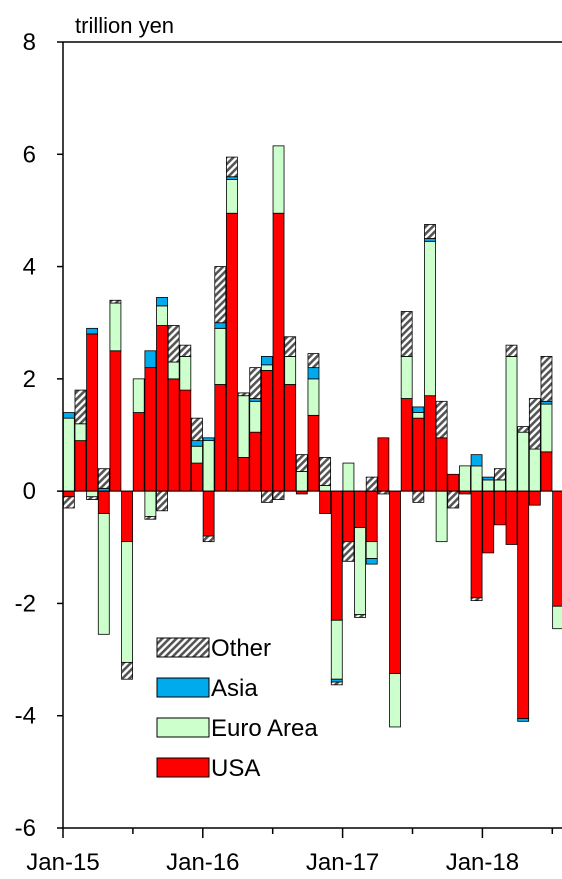 The image size is (562, 879). I want to click on legend-label-euro-area: Euro Area, so click(264, 728).